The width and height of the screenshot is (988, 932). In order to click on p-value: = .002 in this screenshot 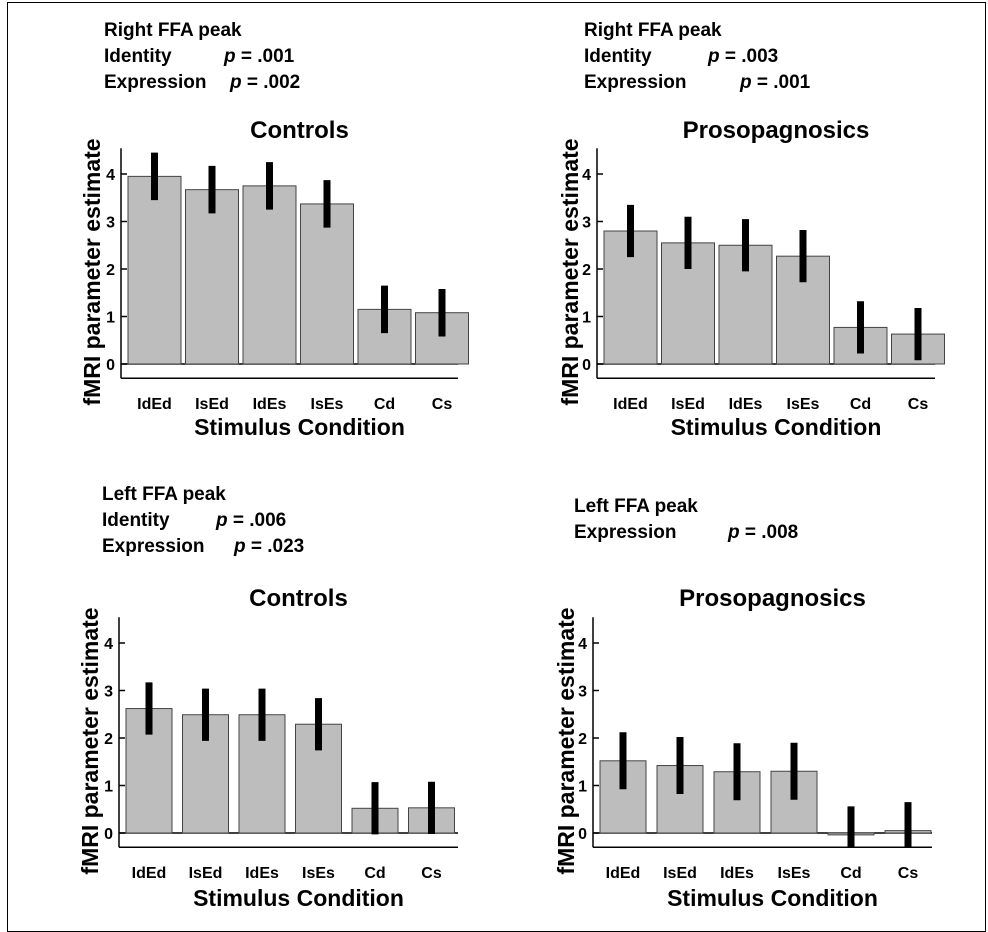, I will do `click(273, 82)`.